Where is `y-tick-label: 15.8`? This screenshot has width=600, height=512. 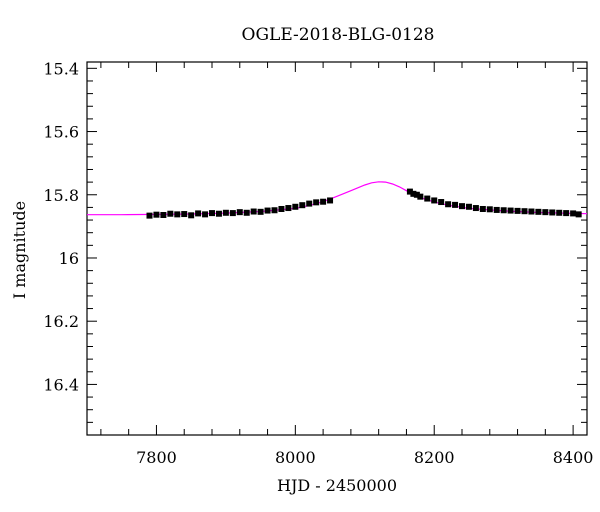 y-tick-label: 15.8 is located at coordinates (61, 195).